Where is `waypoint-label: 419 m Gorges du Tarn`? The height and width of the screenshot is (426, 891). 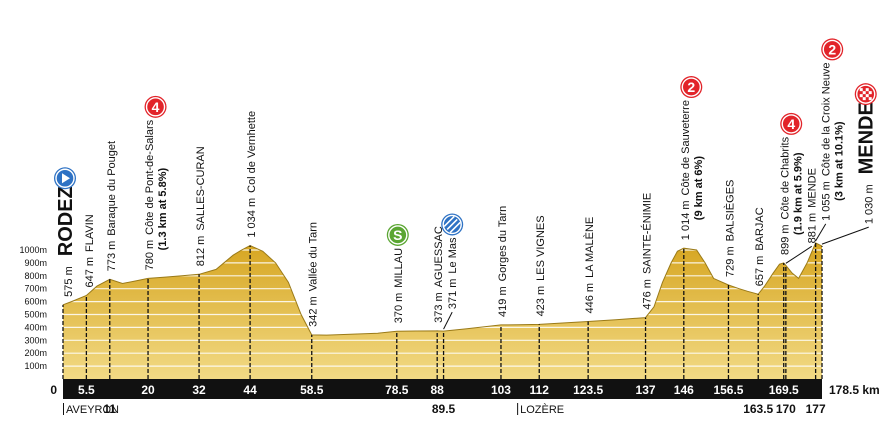
waypoint-label: 419 m Gorges du Tarn is located at coordinates (503, 261).